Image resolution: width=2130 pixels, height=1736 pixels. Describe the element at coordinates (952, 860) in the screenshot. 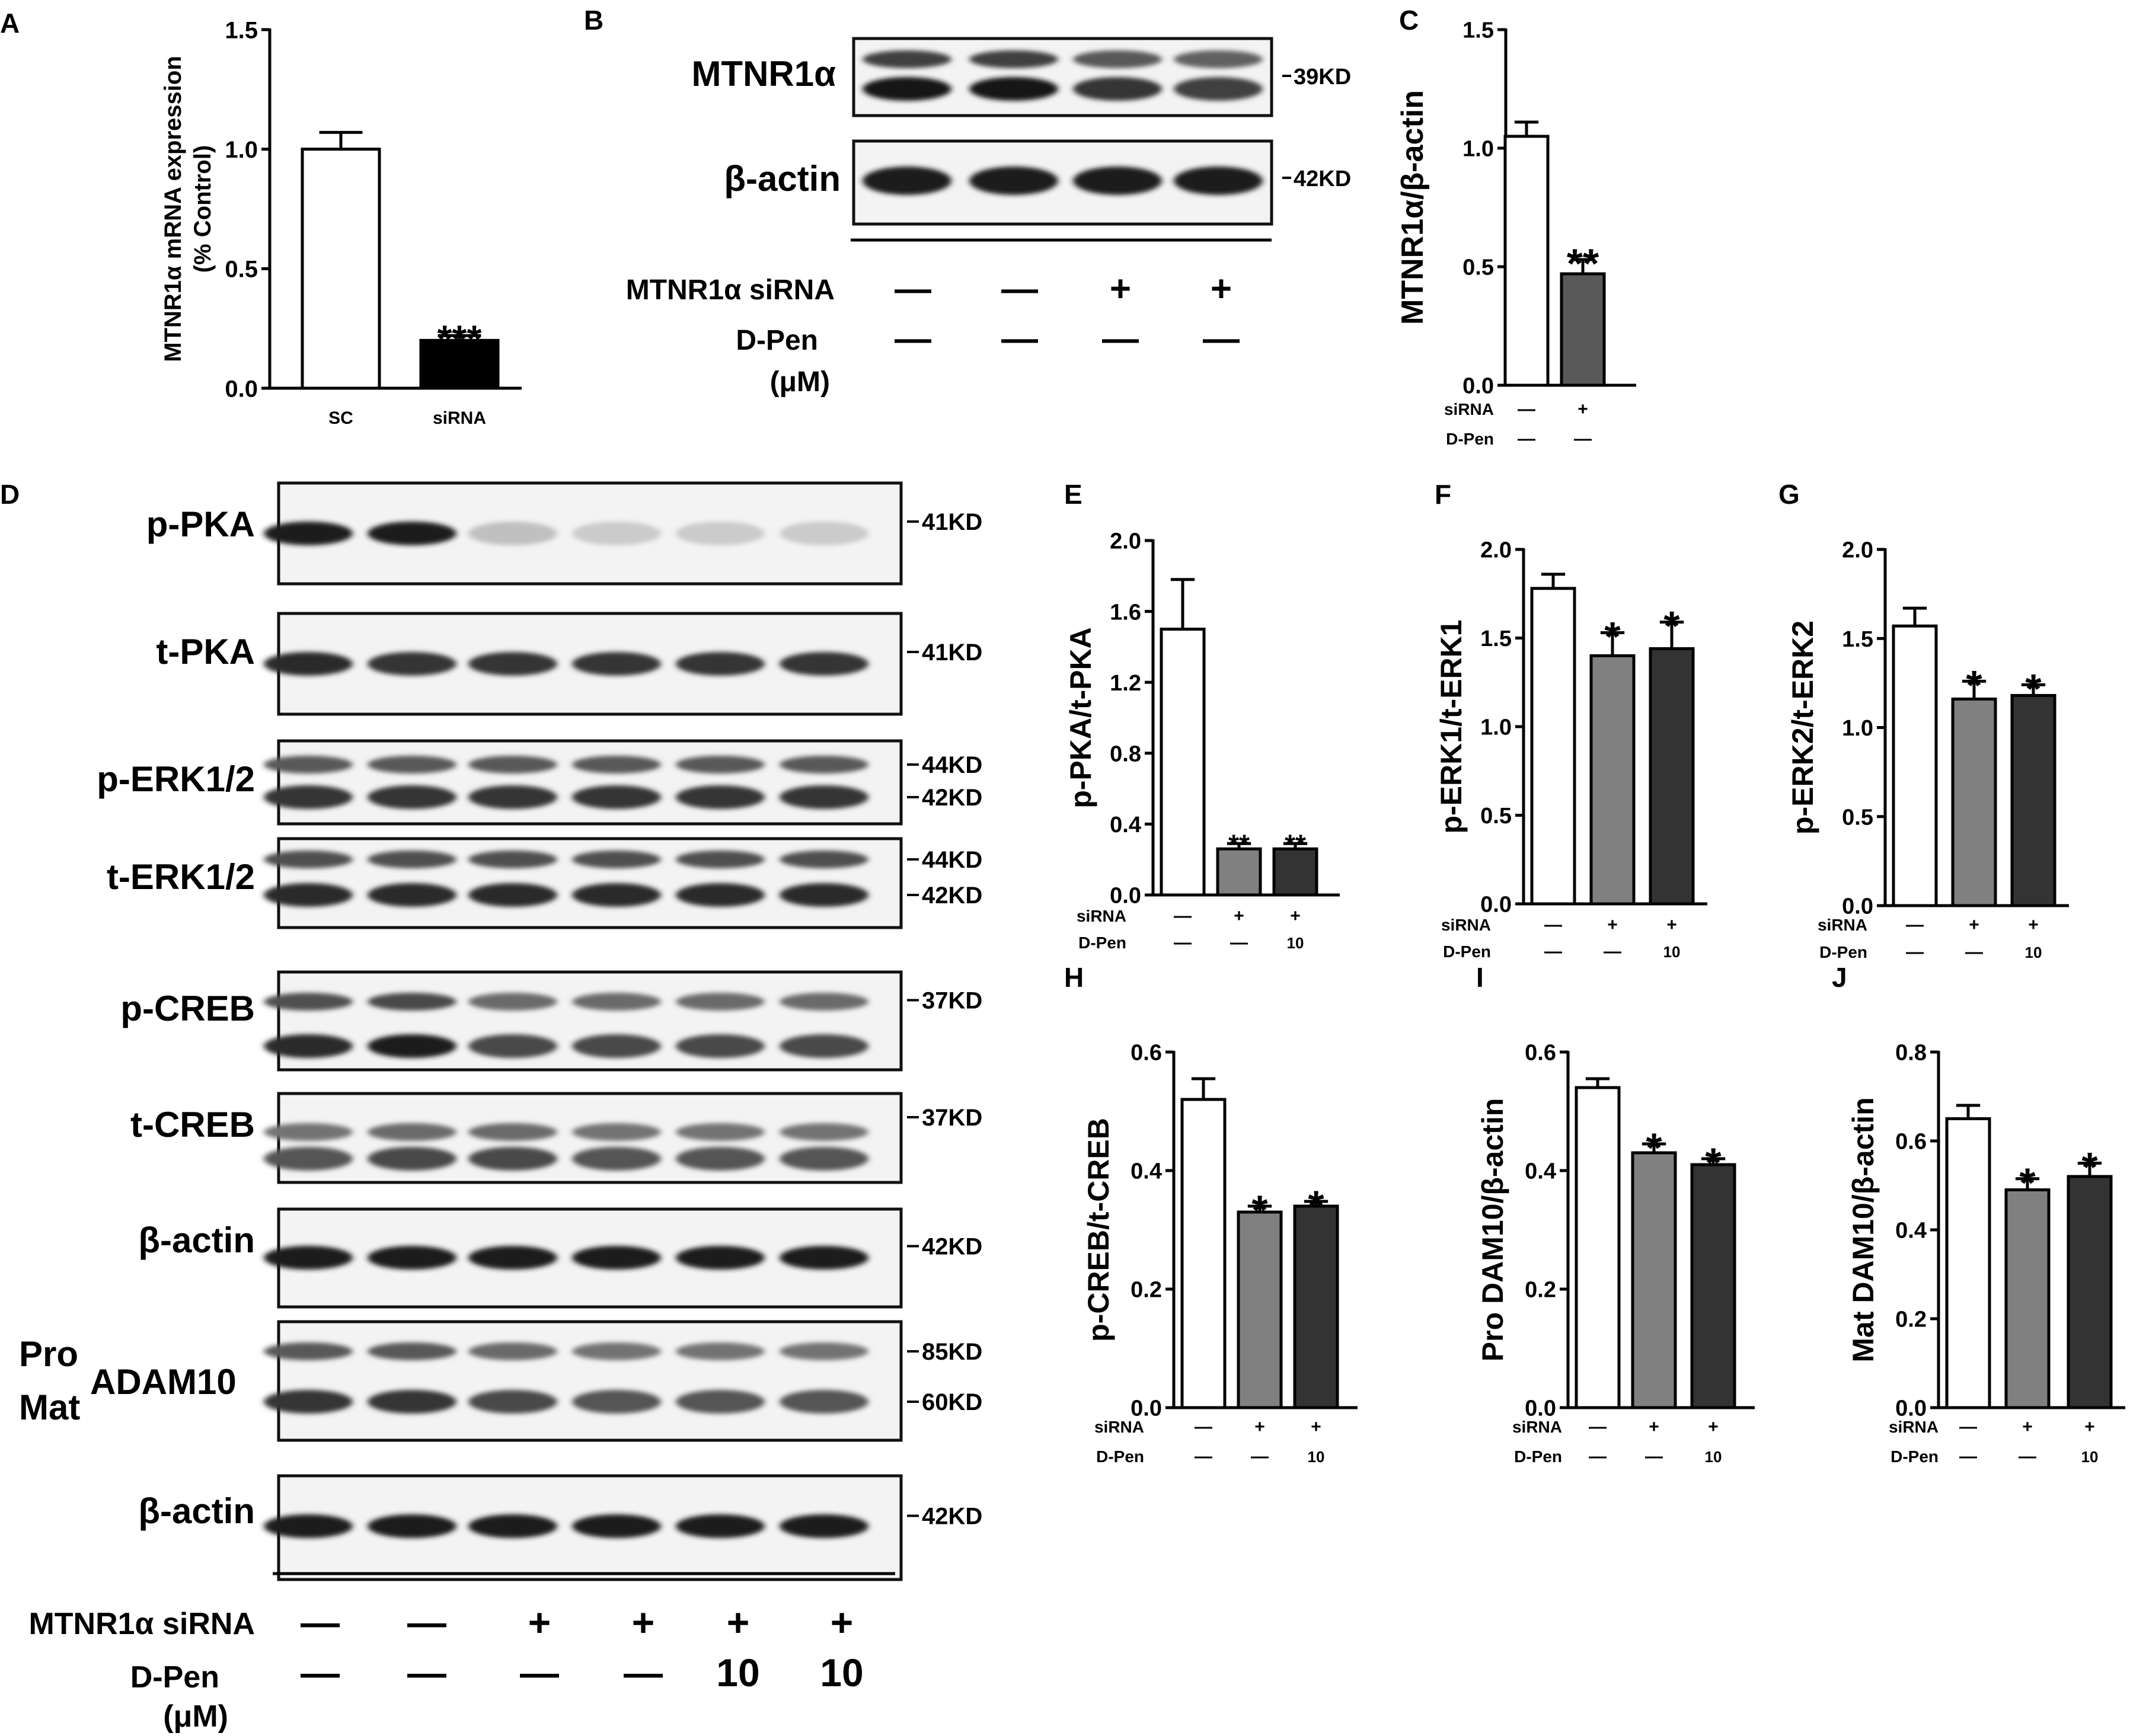

I see `blot-d-marker-row-4-1: 44KD` at that location.